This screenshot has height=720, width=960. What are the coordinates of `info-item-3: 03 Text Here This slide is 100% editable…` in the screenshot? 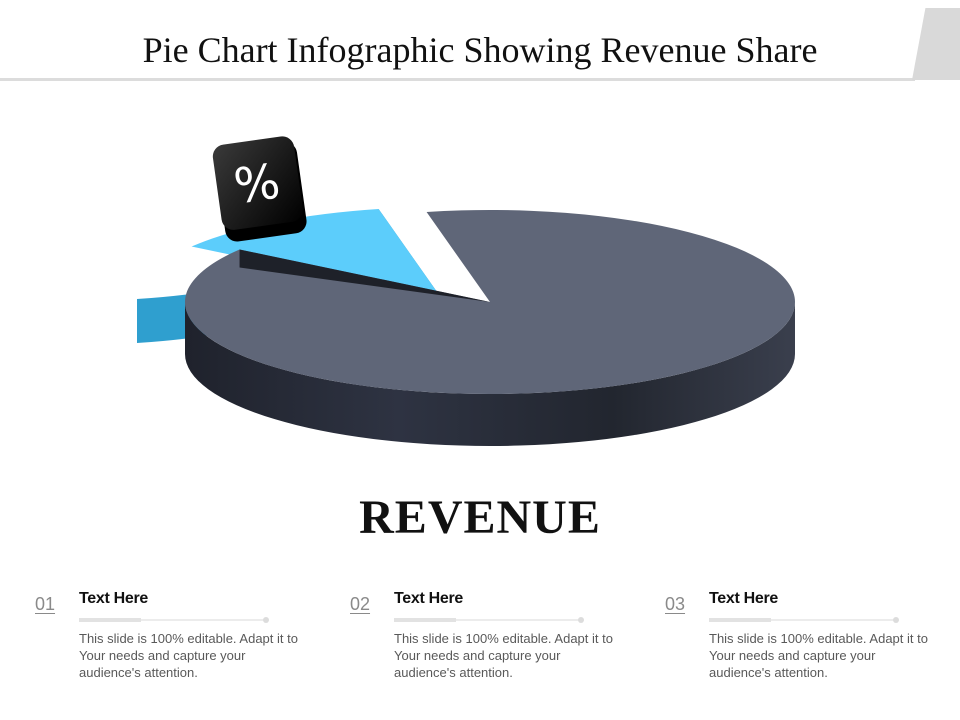 It's located at (796, 643).